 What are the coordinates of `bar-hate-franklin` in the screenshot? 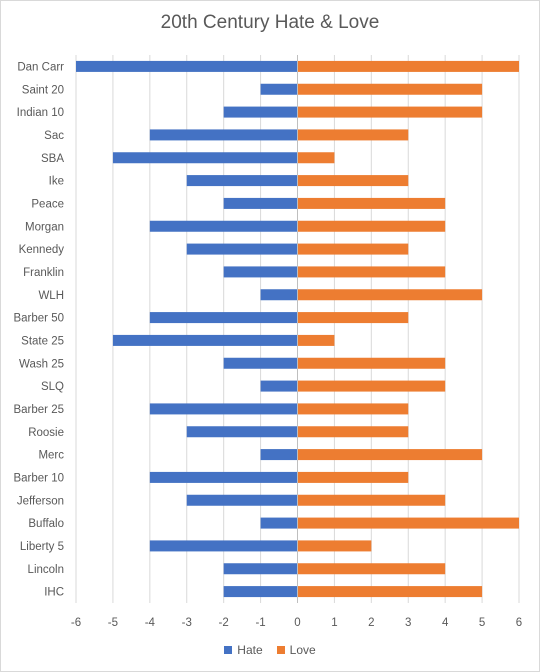 It's located at (260, 272).